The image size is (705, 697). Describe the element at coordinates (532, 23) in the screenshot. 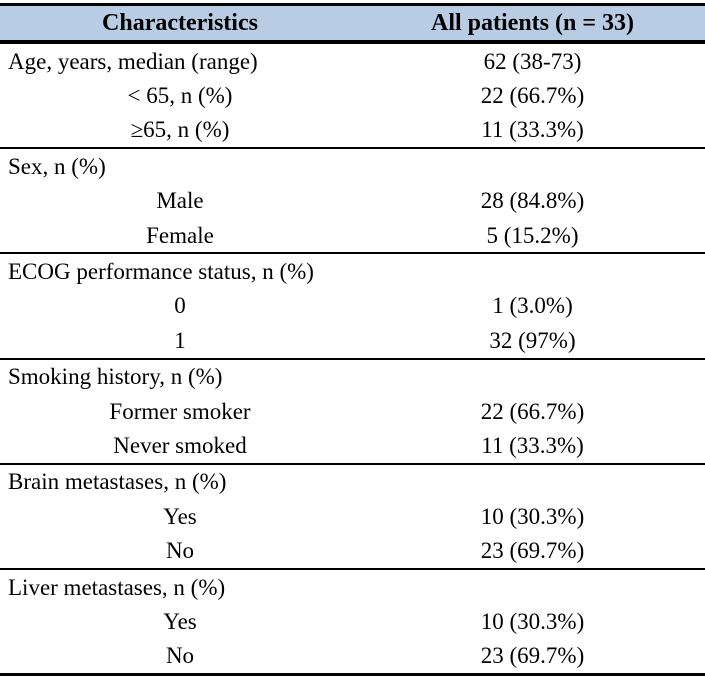

I see `header-all-patients: All patients (n = 33)` at that location.